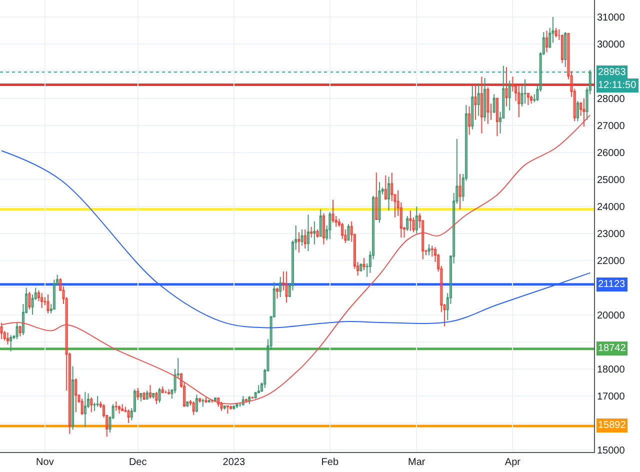  Describe the element at coordinates (617, 85) in the screenshot. I see `annotation: 12:11:50` at that location.